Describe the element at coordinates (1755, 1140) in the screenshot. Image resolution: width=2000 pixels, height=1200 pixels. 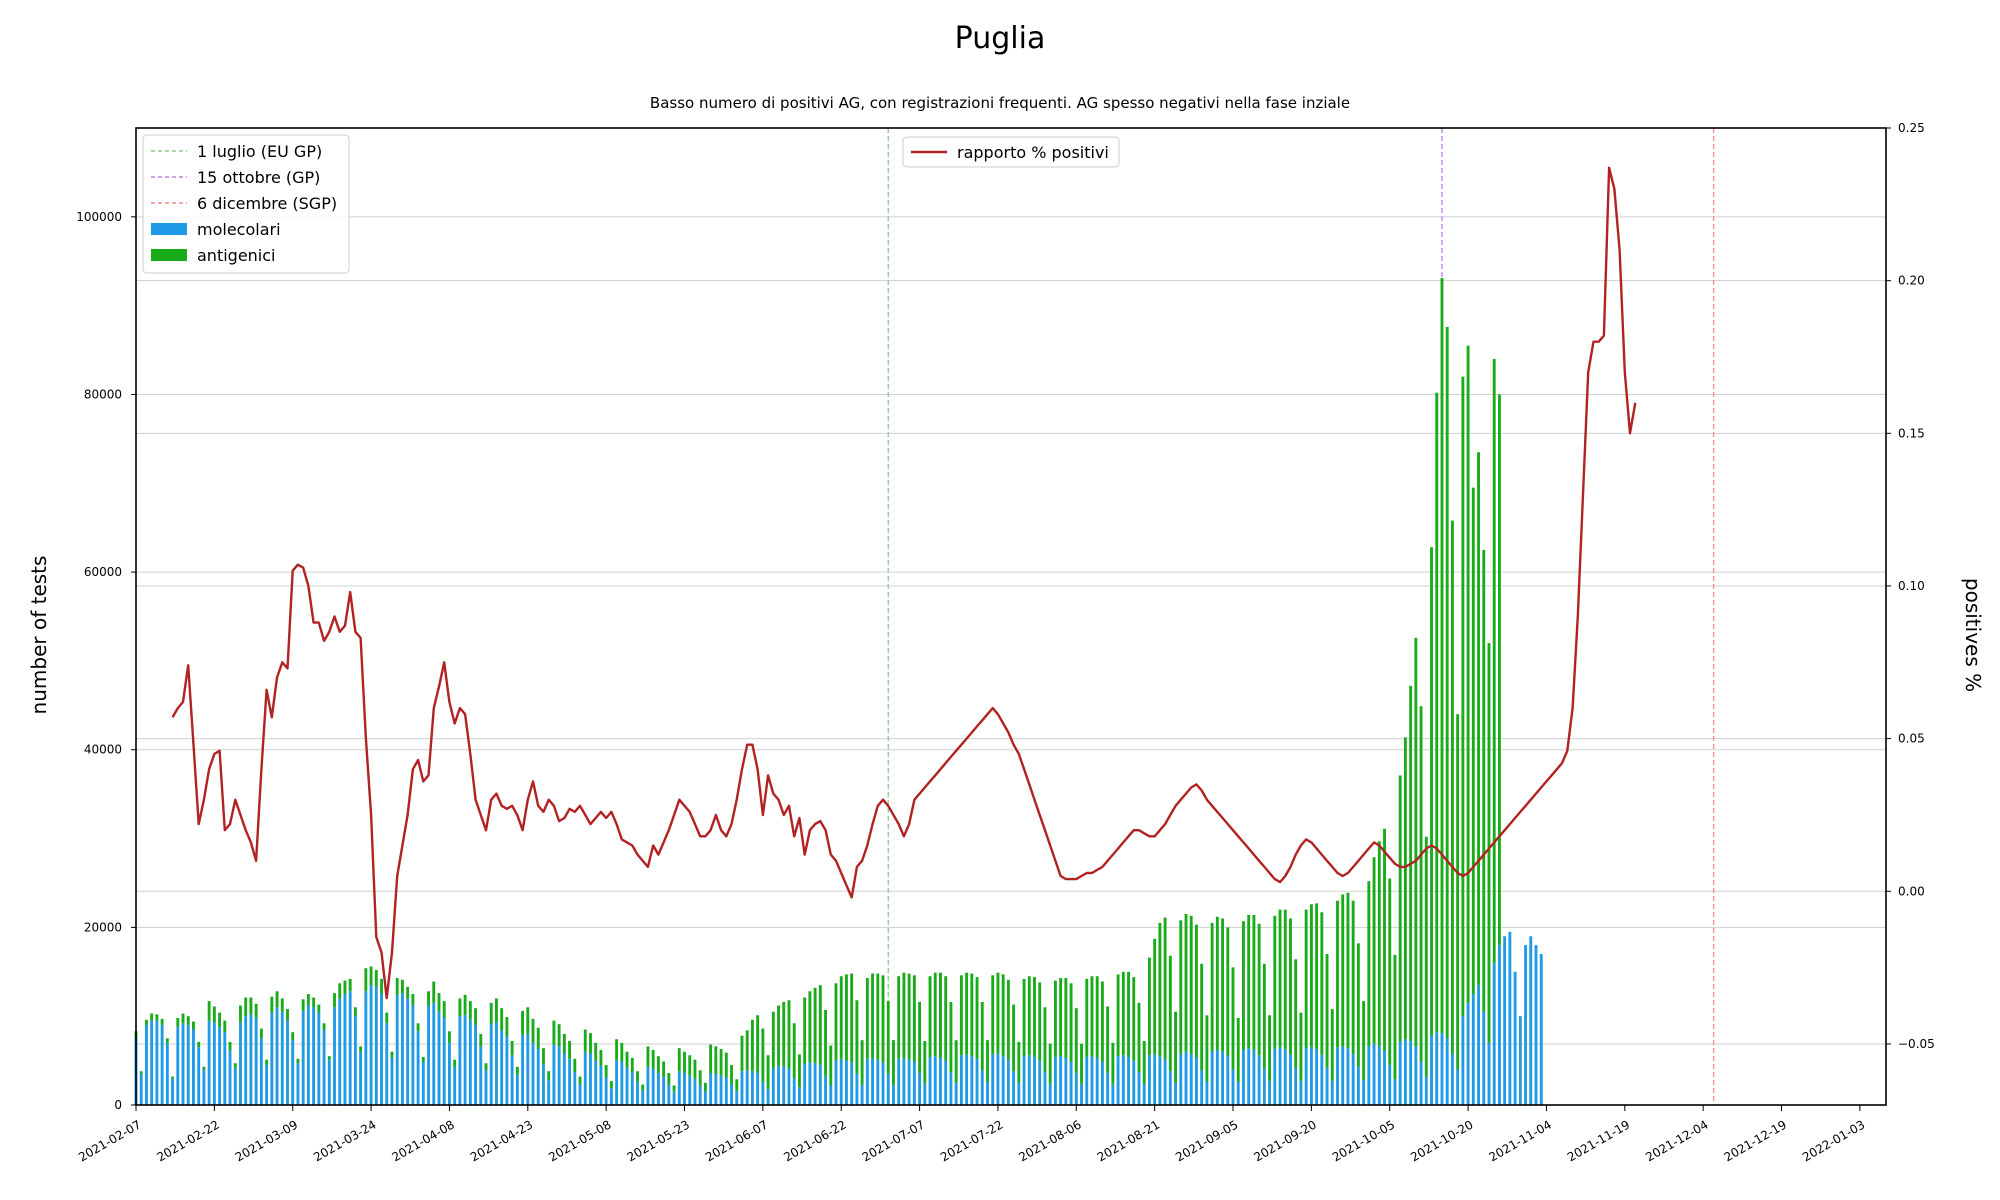
I see `x-tick-label: 2021-12-19` at that location.